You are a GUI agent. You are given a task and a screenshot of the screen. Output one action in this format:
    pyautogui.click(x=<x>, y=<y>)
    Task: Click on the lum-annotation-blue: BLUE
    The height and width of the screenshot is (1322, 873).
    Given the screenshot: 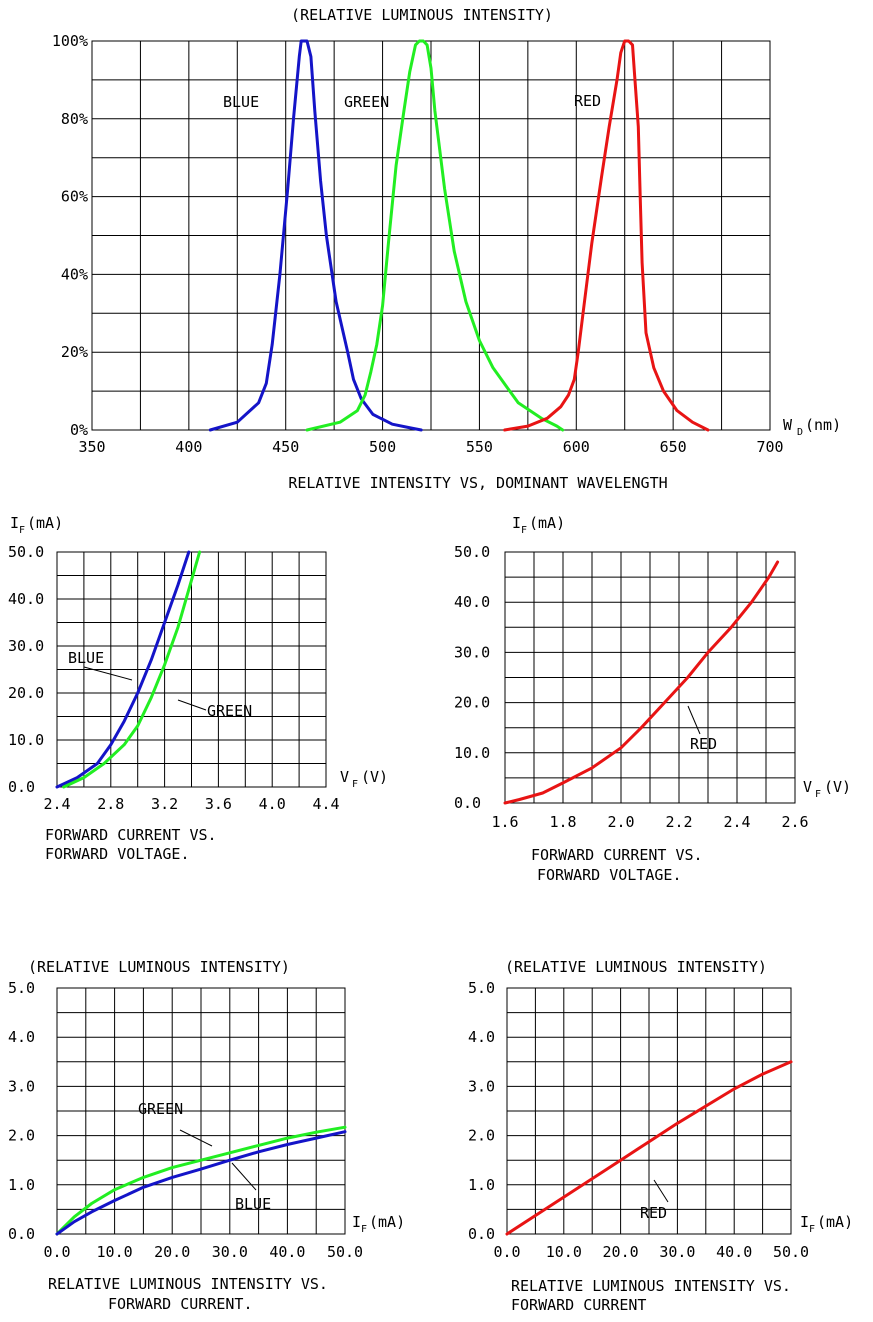 What is the action you would take?
    pyautogui.click(x=253, y=1204)
    